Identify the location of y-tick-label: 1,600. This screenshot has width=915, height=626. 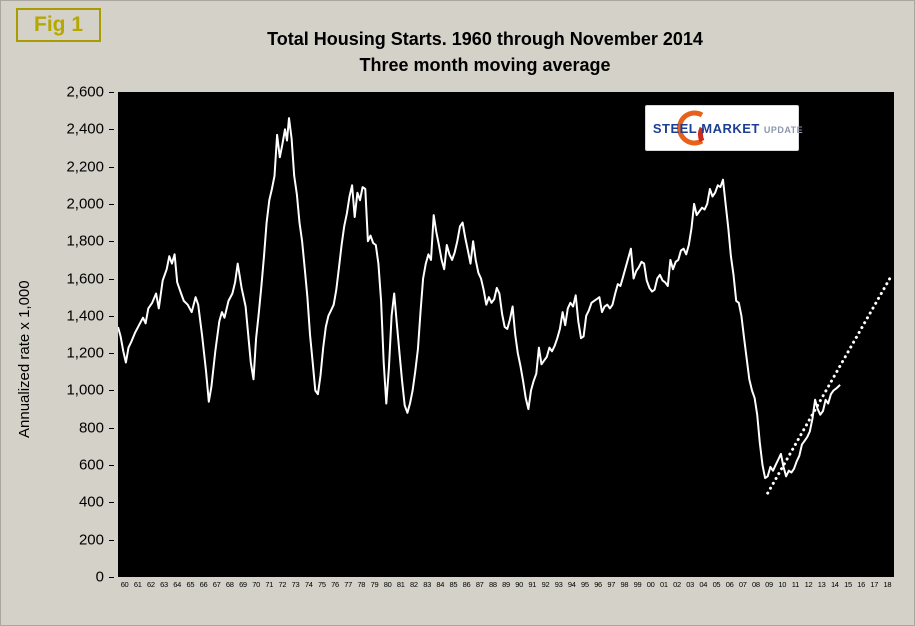
(85, 279).